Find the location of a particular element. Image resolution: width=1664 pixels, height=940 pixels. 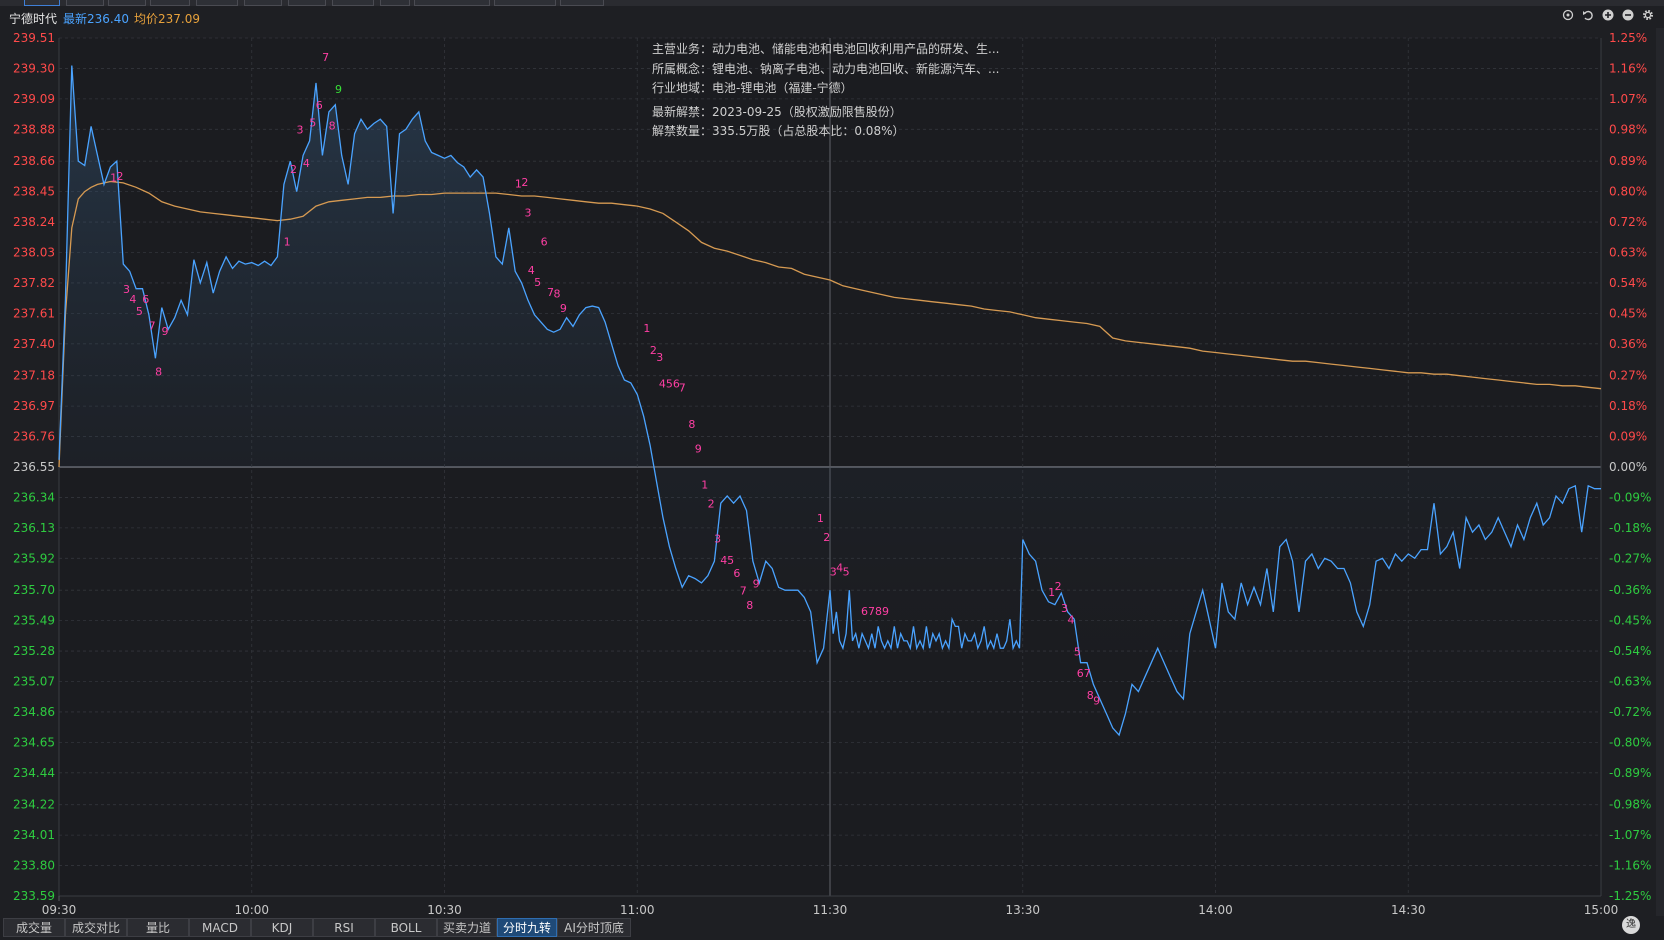

y-tick-label-left: 238.88 is located at coordinates (34, 129).